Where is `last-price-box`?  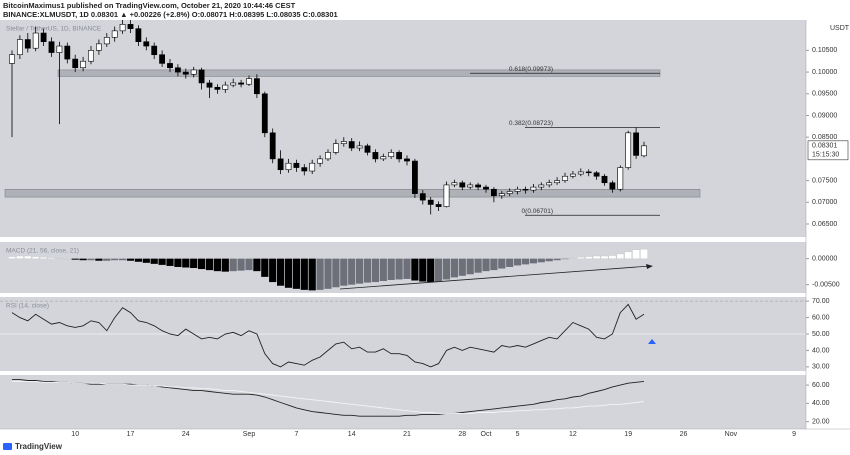 last-price-box is located at coordinates (828, 150).